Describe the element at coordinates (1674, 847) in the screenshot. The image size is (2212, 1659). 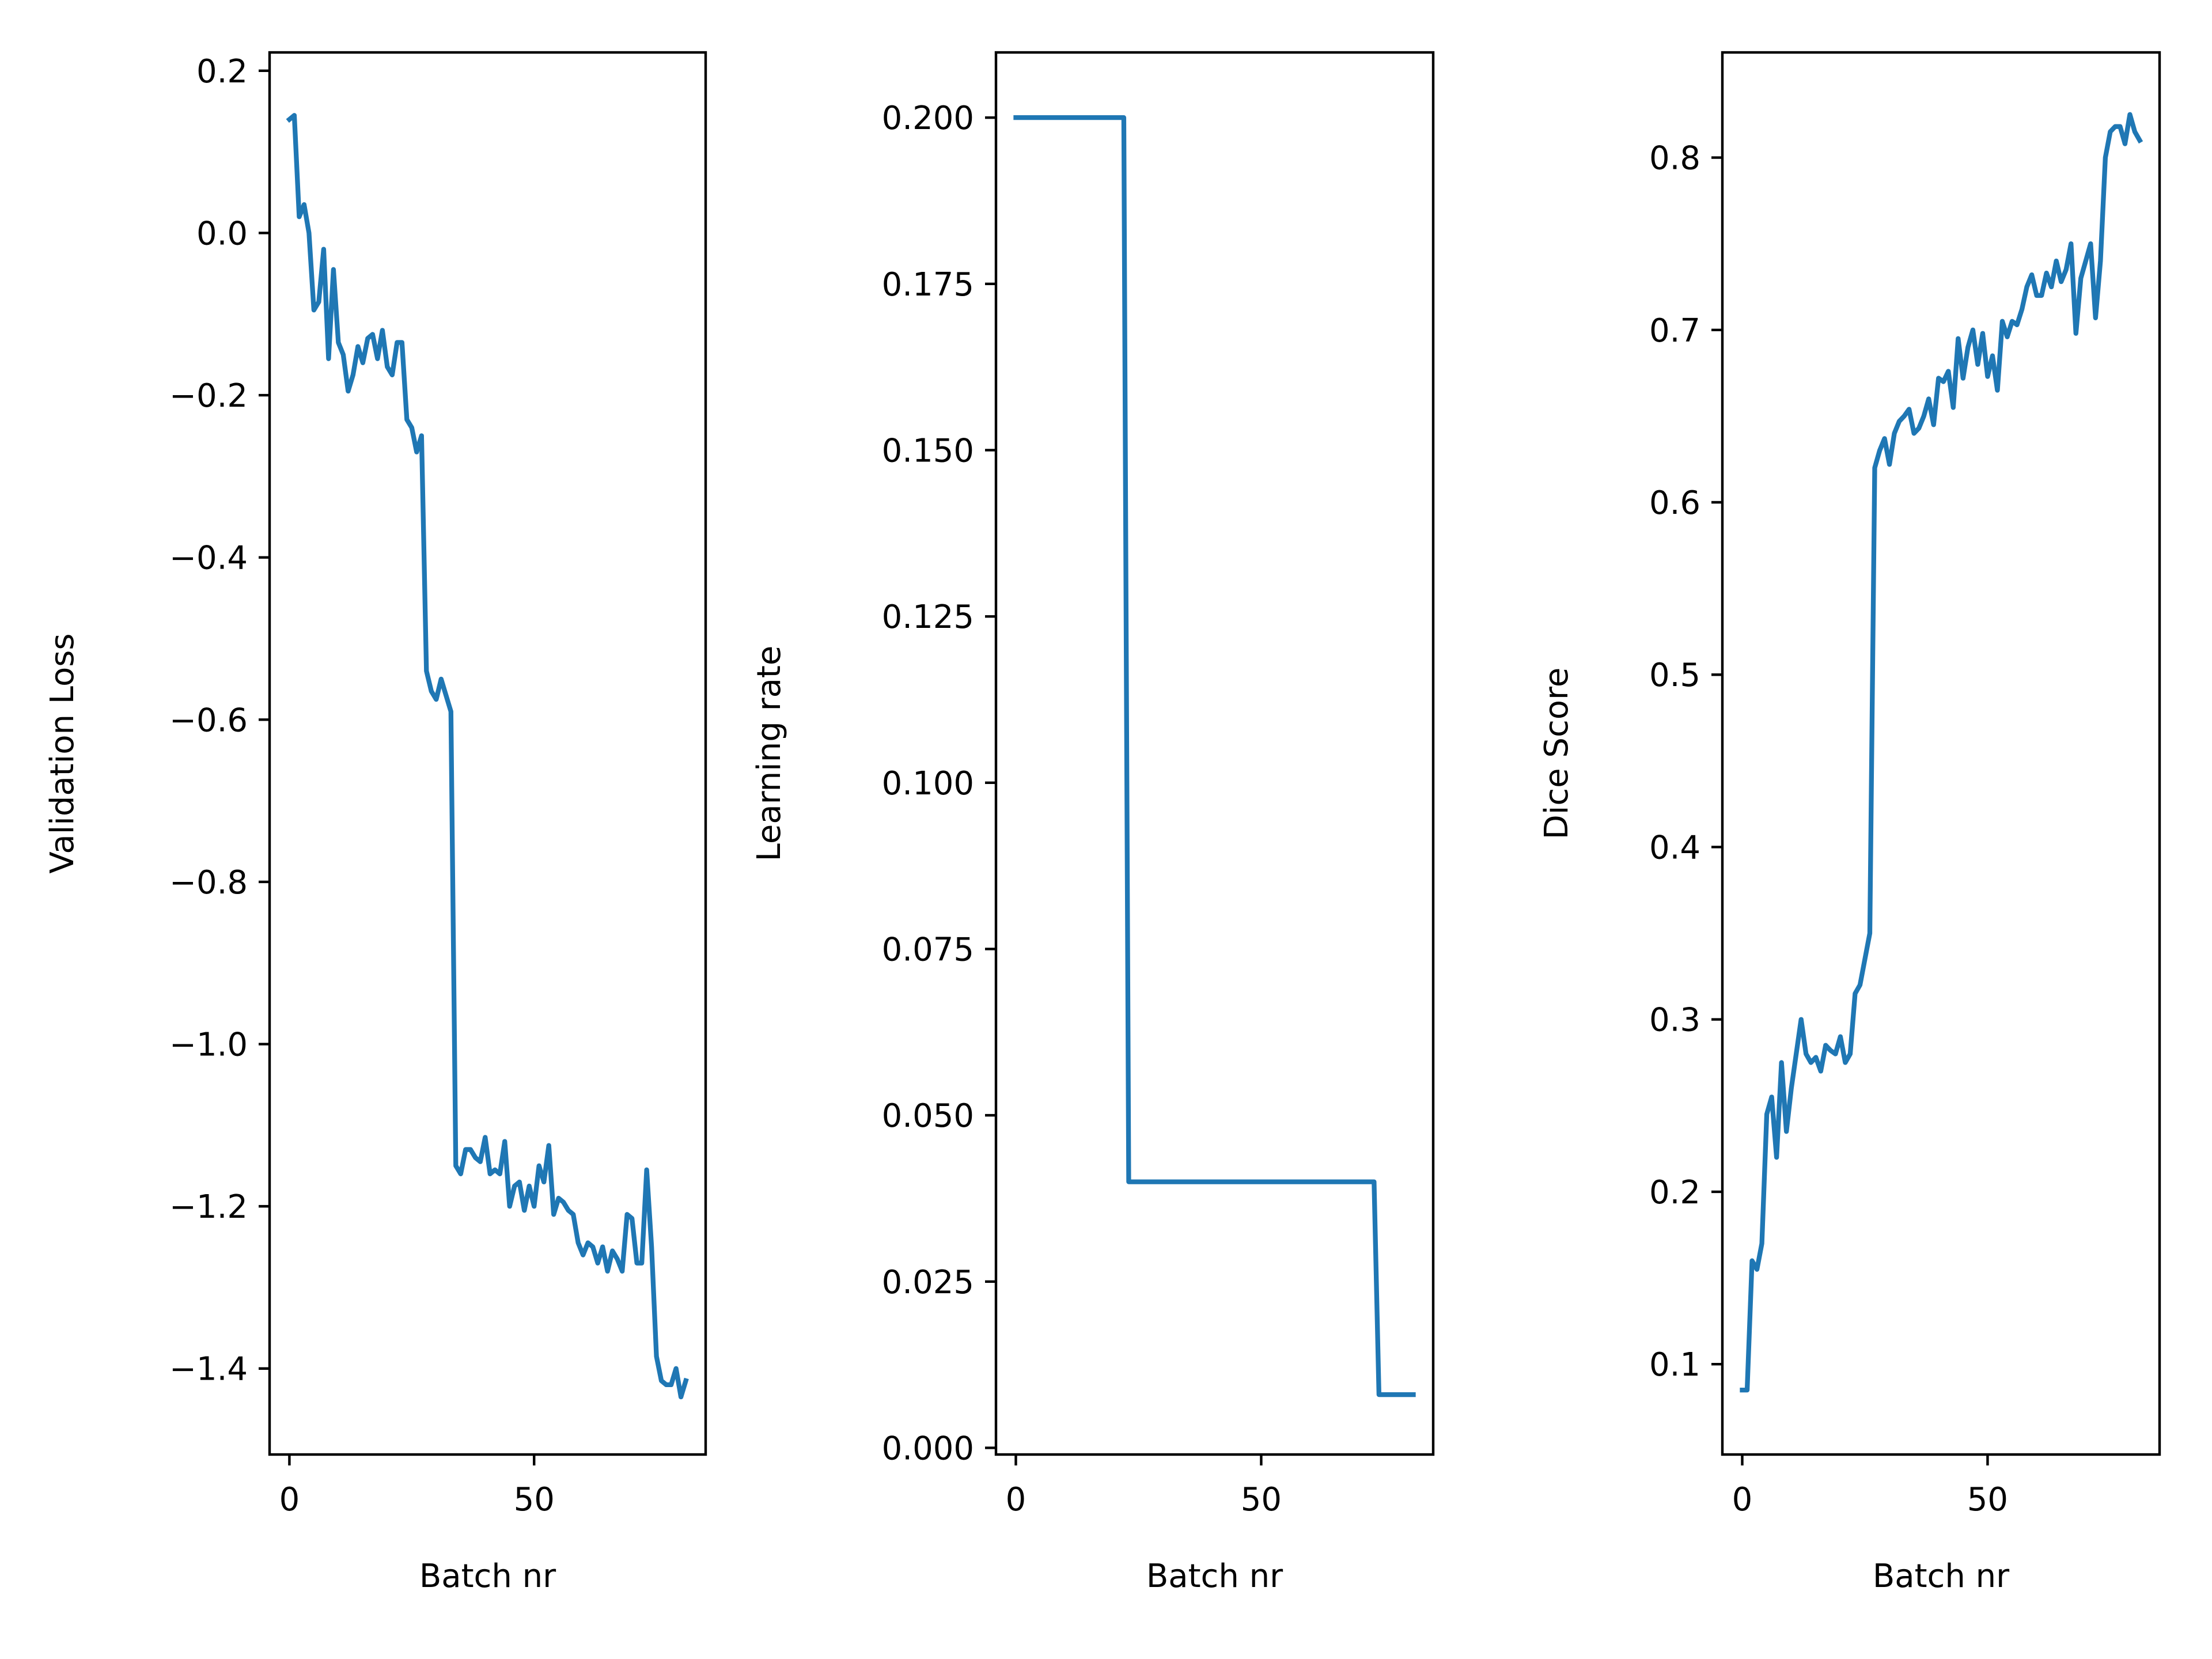
I see `y-tick-label: 0.4` at that location.